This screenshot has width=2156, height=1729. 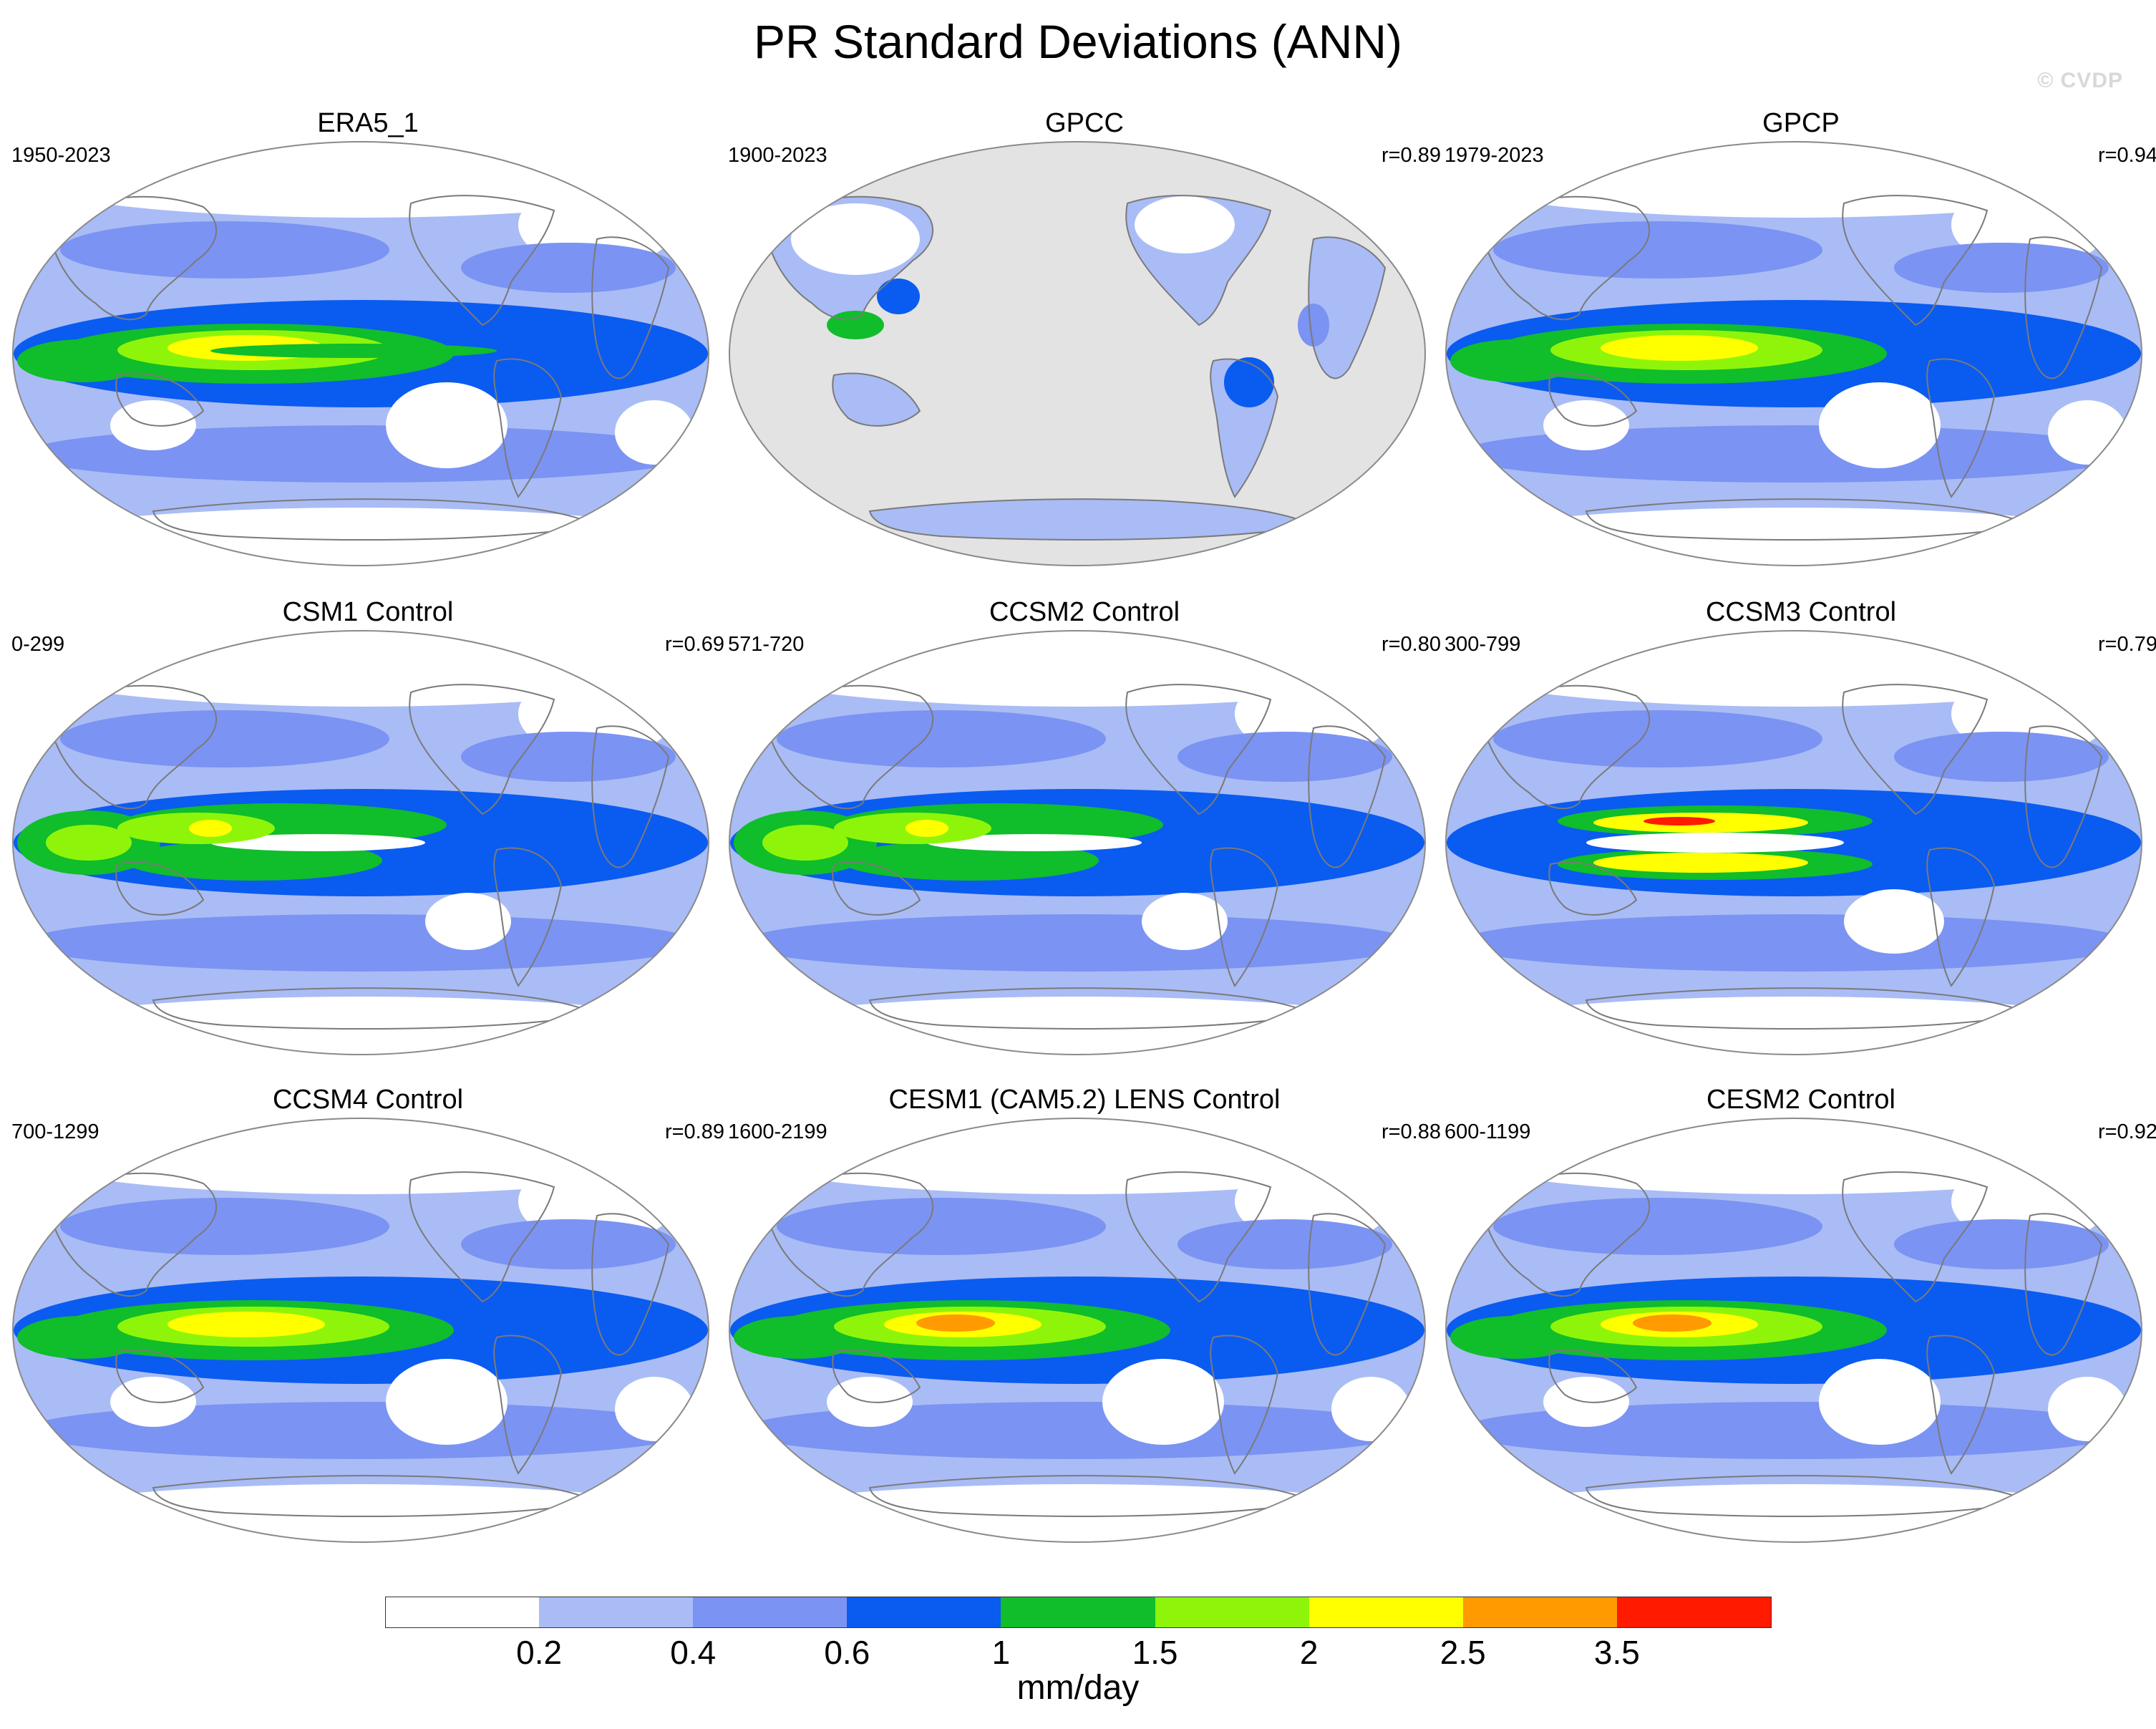 I want to click on itcz-peak, so click(x=1672, y=1323).